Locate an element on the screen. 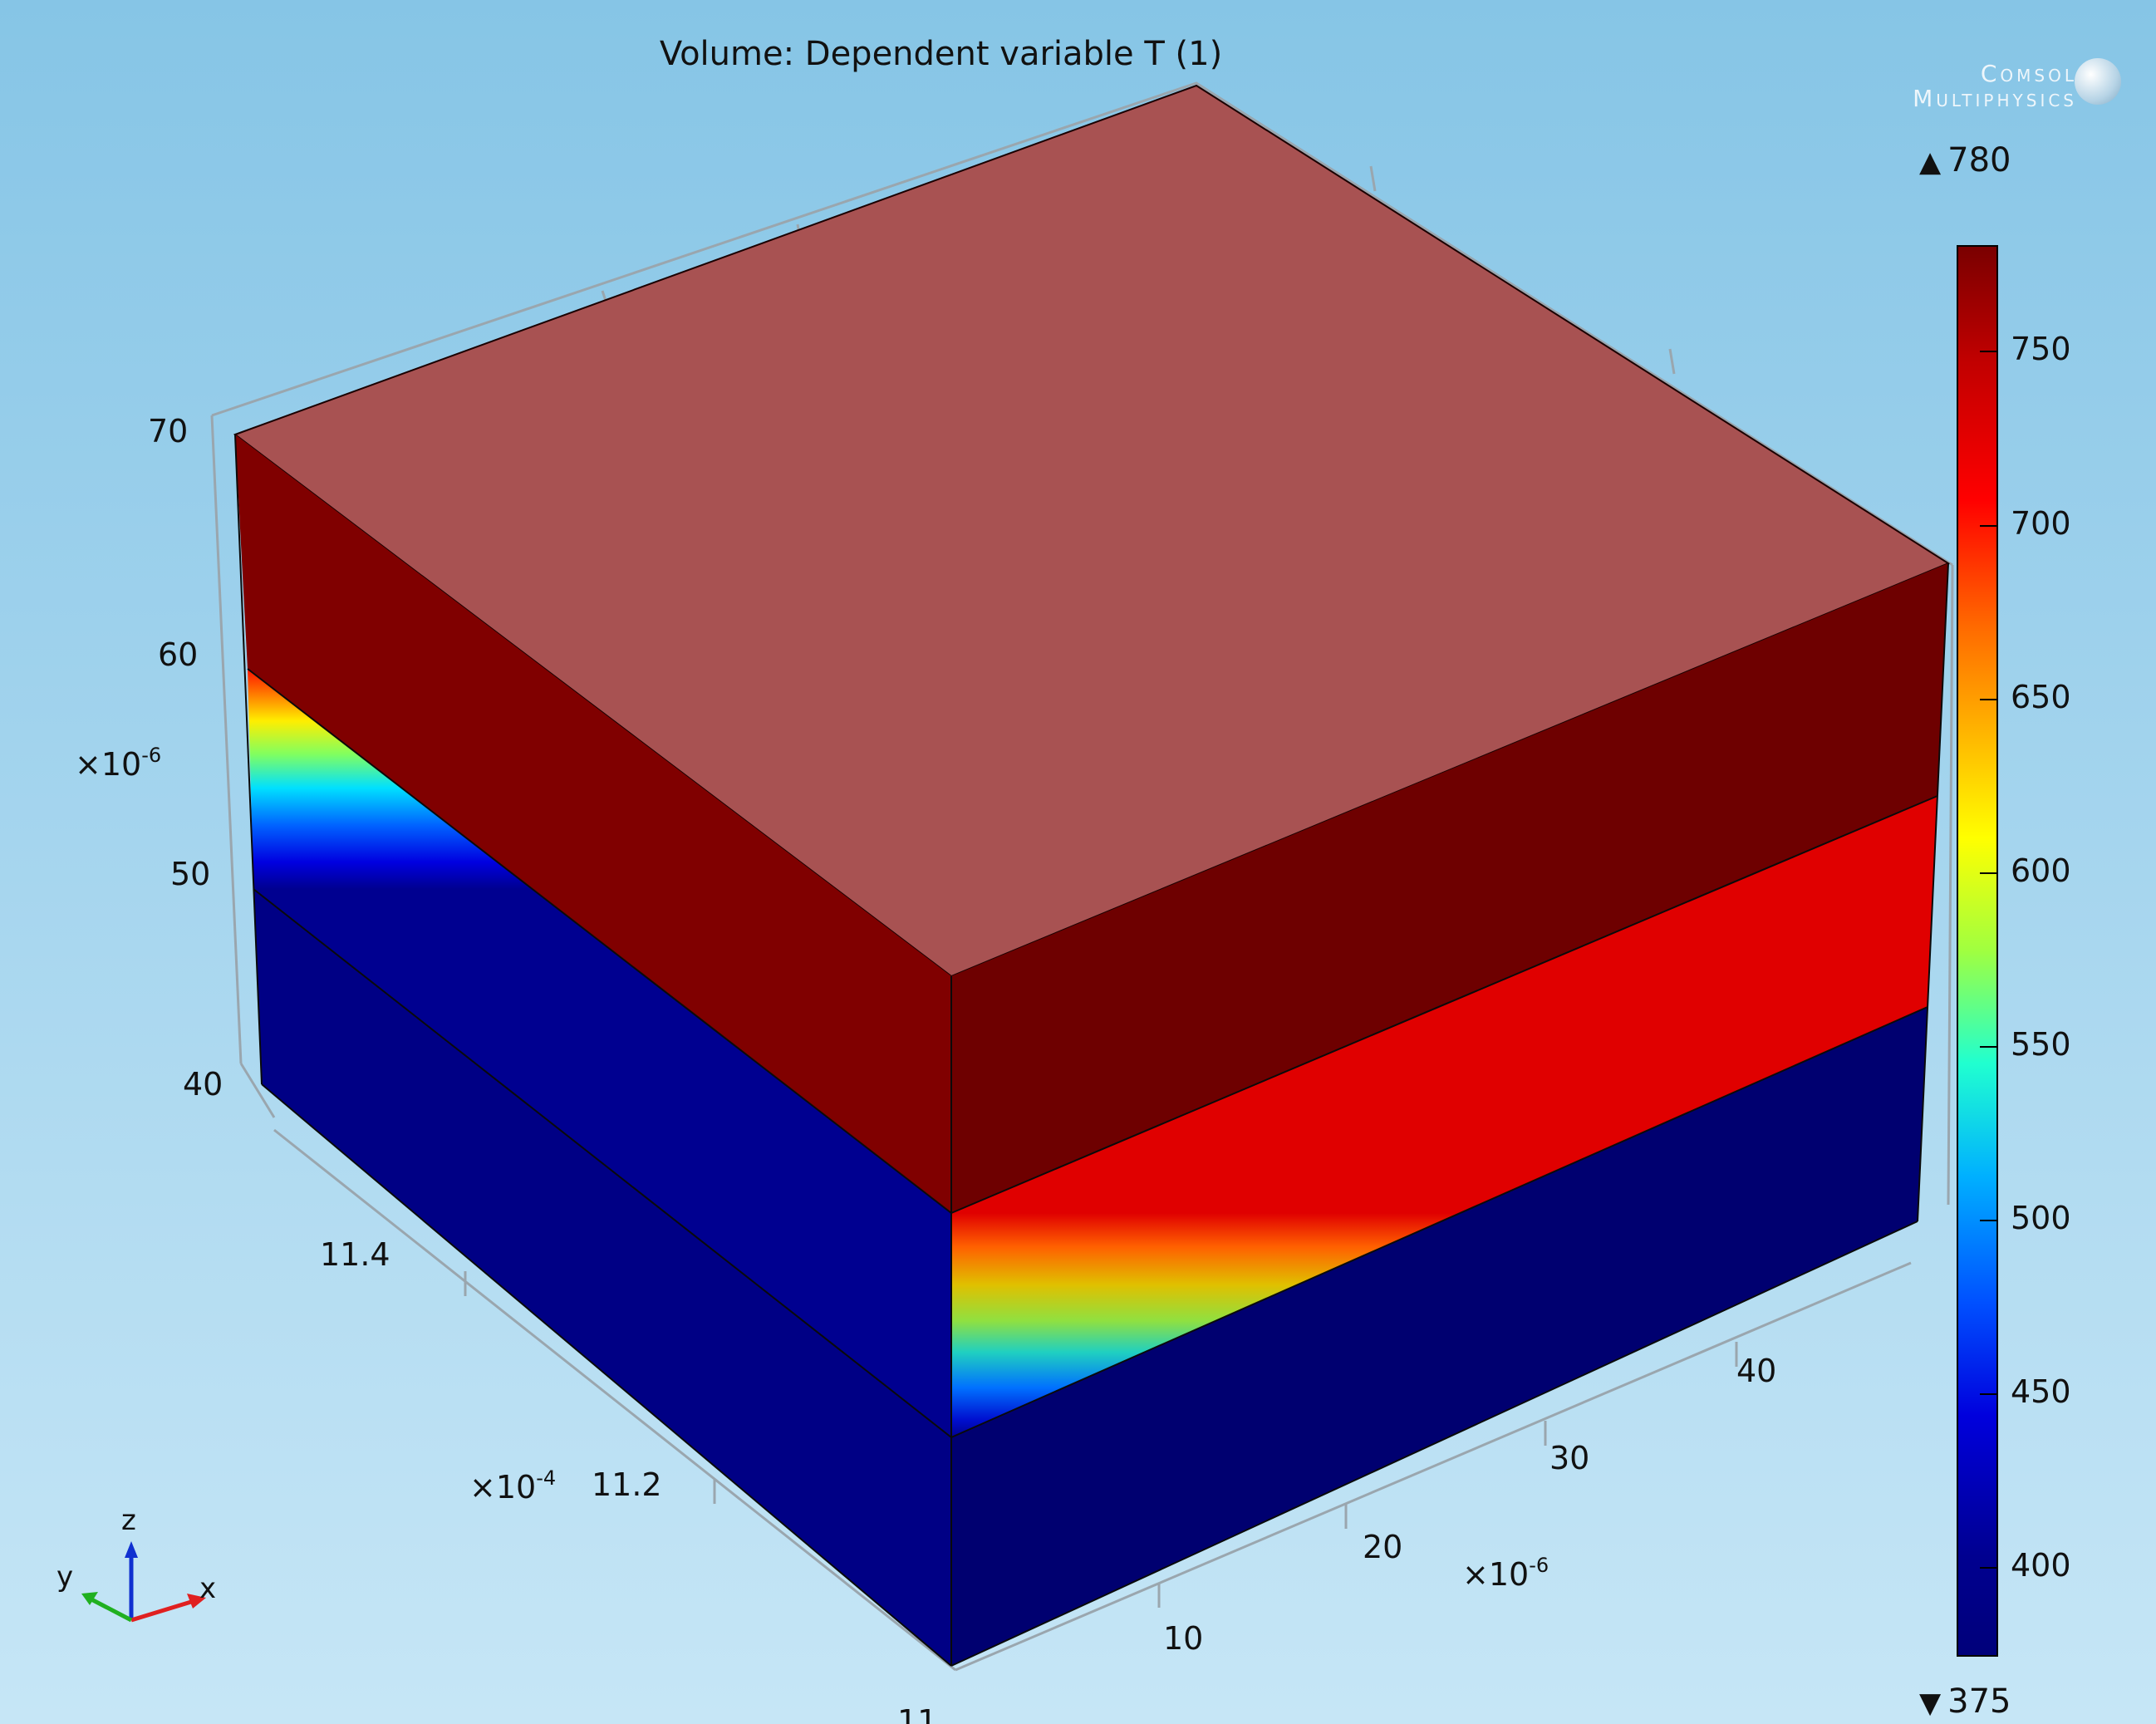  colorbar-tick-650: 650 is located at coordinates (2041, 697).